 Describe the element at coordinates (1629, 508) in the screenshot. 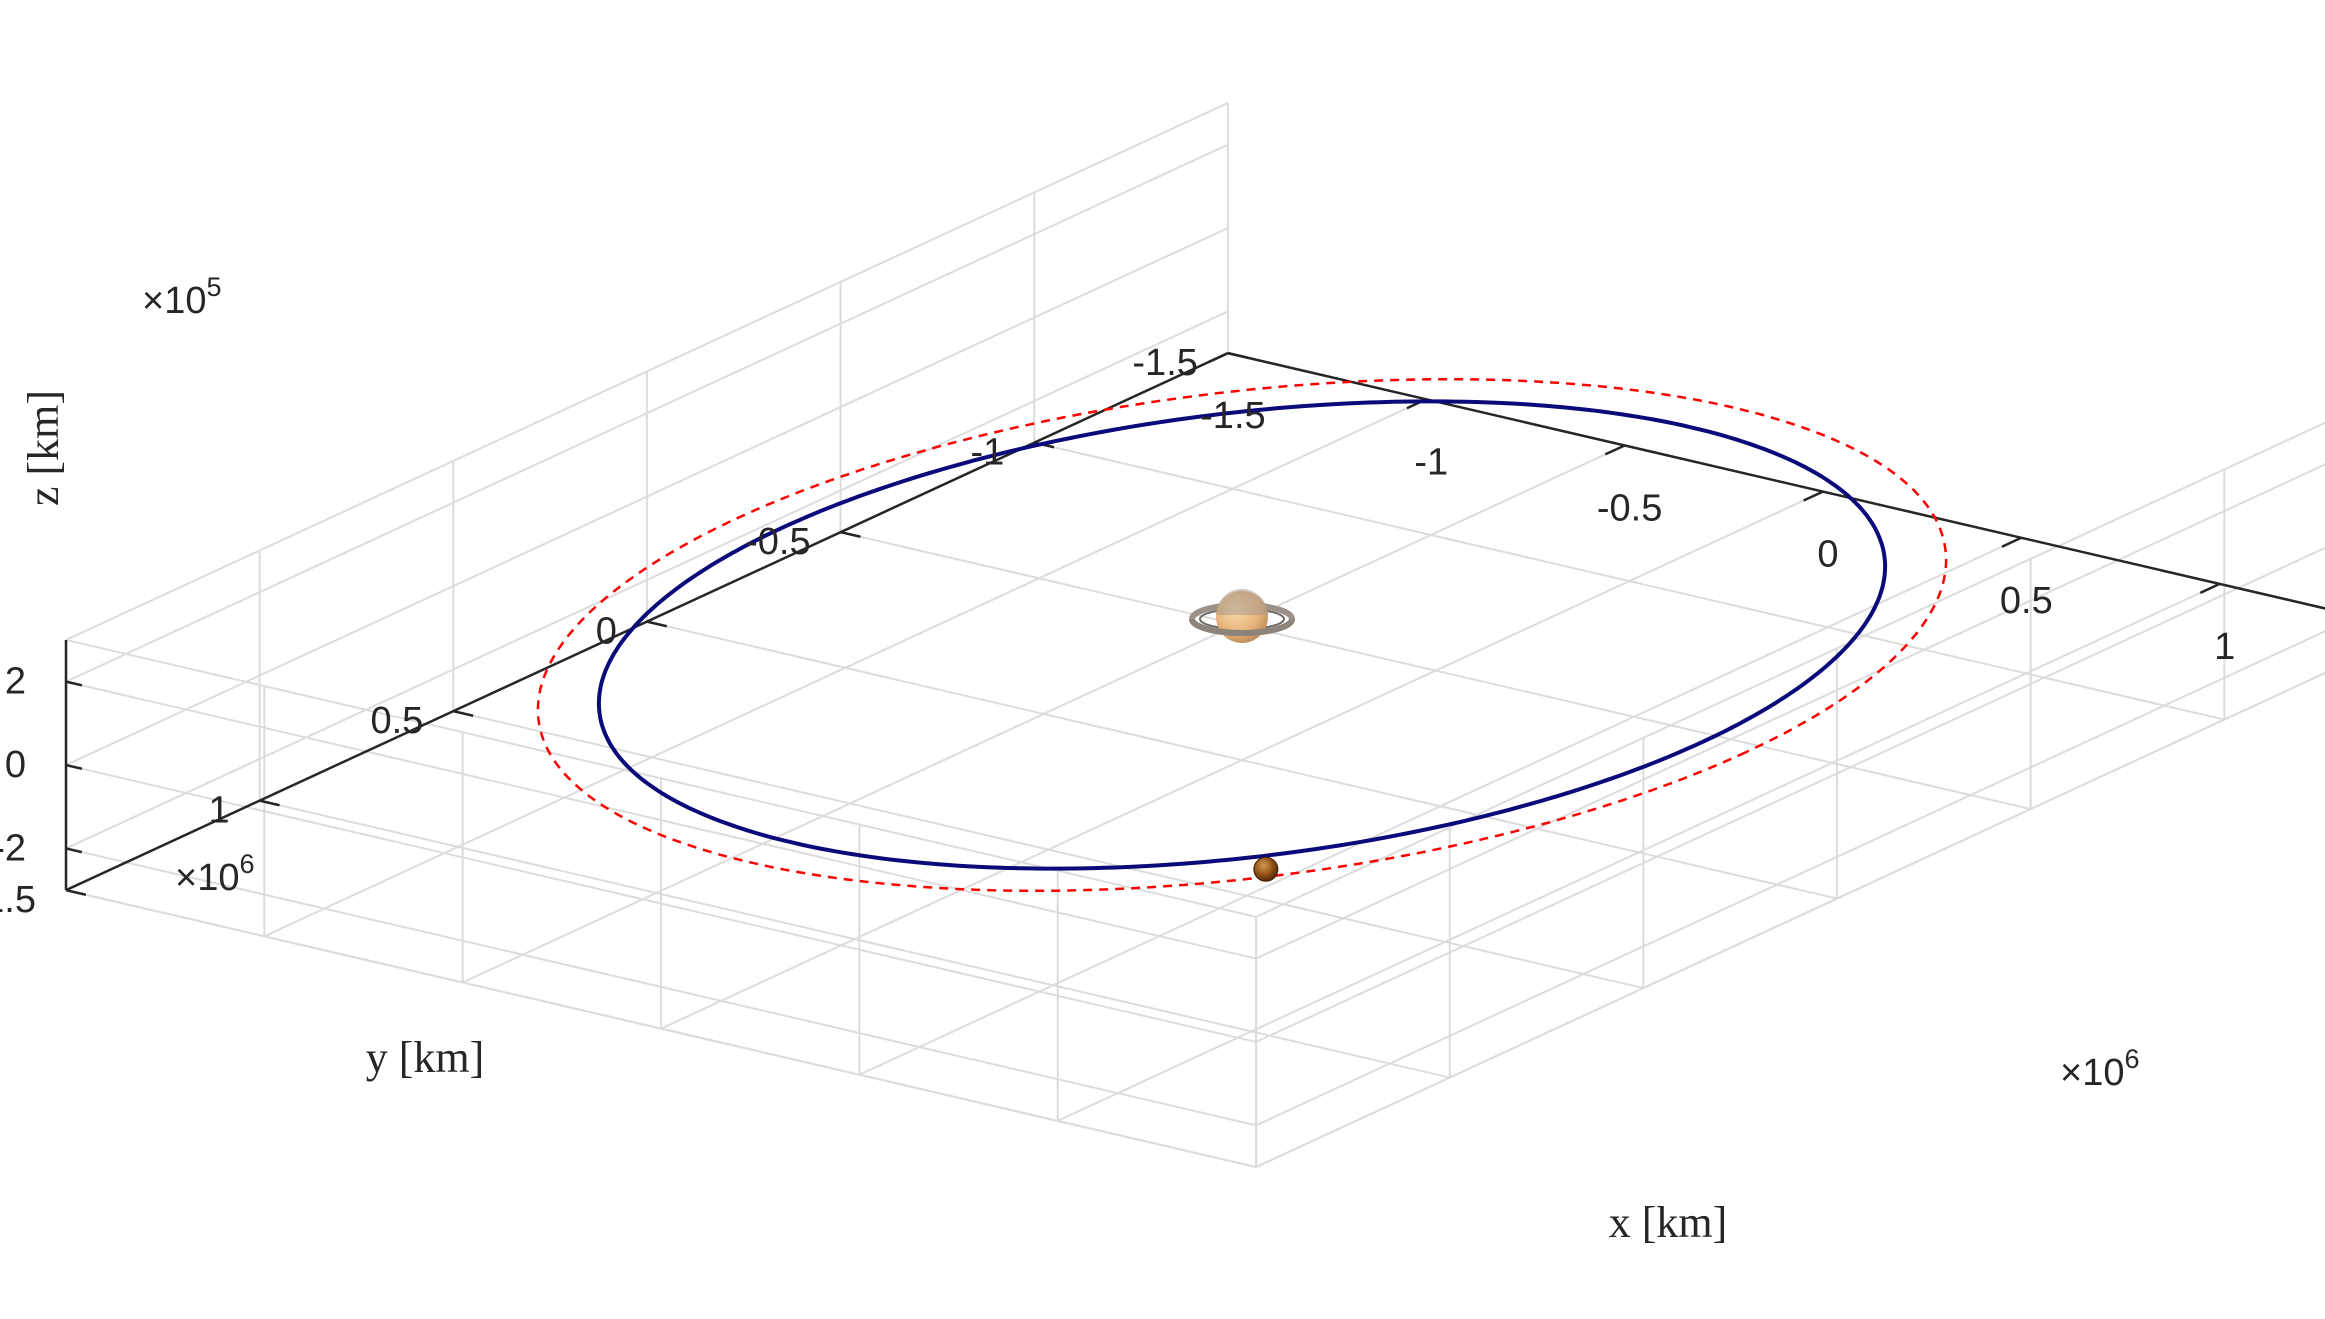

I see `x-tick-label: -0.5` at that location.